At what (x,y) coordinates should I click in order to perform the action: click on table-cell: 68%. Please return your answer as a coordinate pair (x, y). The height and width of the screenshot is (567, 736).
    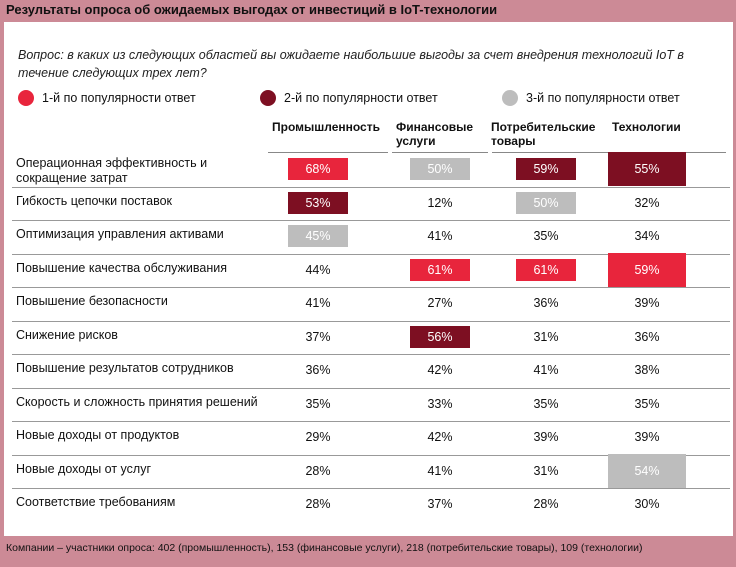
    Looking at the image, I should click on (318, 169).